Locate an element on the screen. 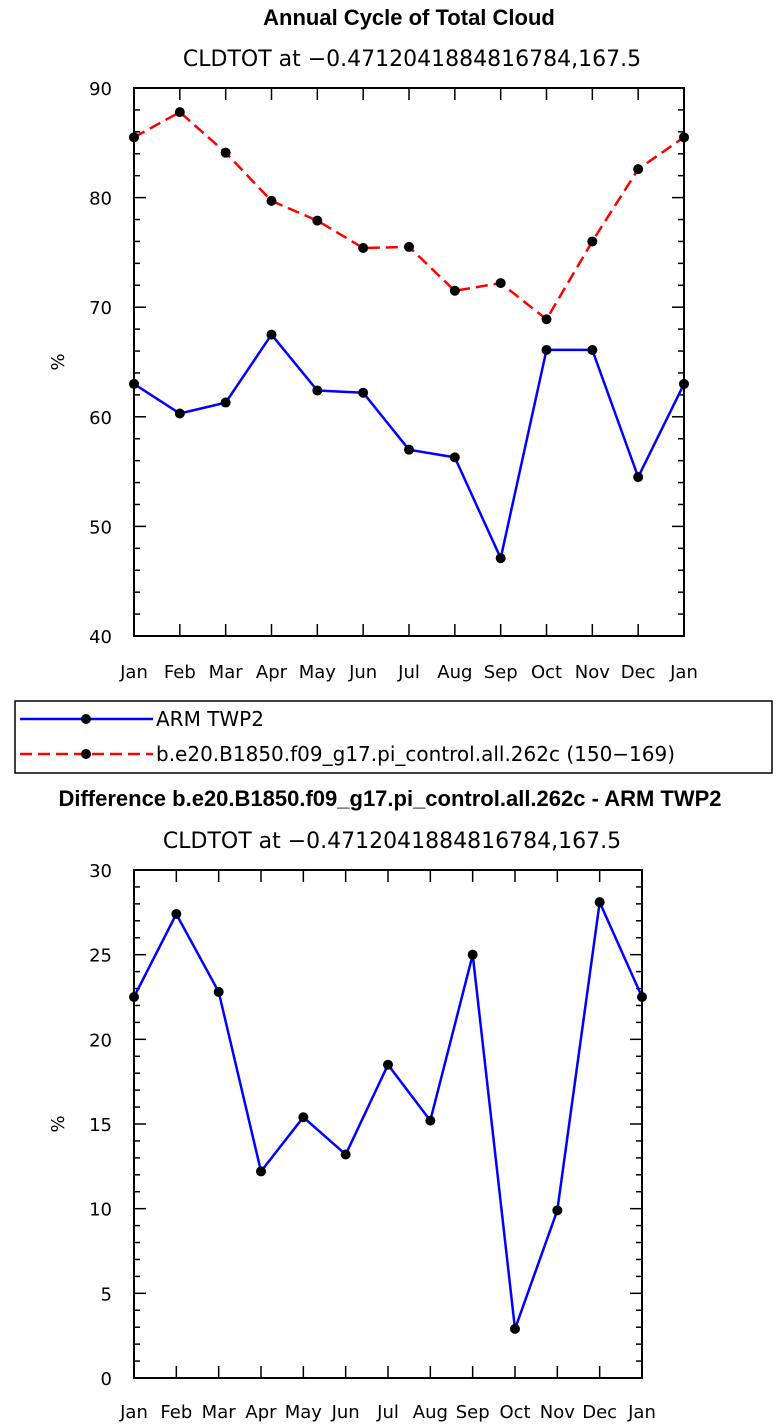  y-tick-label: 50 is located at coordinates (100, 527).